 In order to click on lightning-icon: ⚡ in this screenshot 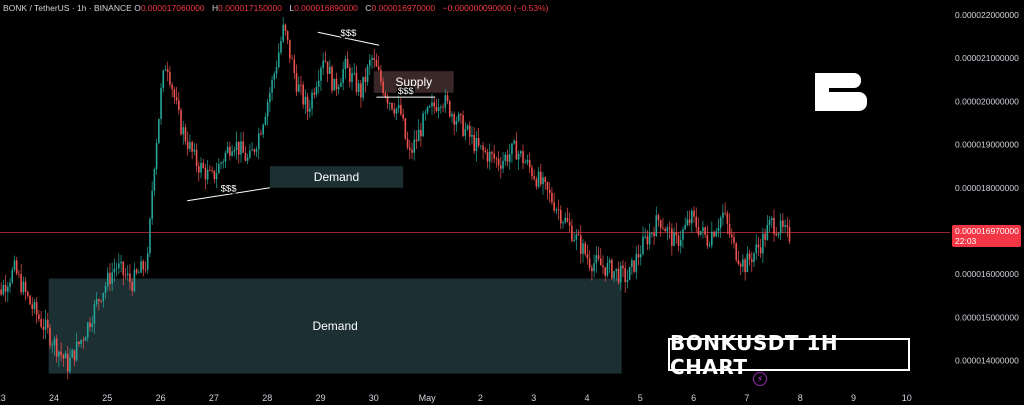, I will do `click(760, 379)`.